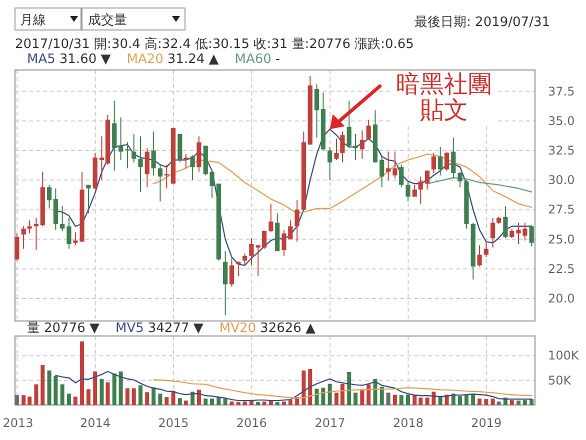 The width and height of the screenshot is (586, 440). Describe the element at coordinates (561, 151) in the screenshot. I see `y-tick-label: 32.5` at that location.